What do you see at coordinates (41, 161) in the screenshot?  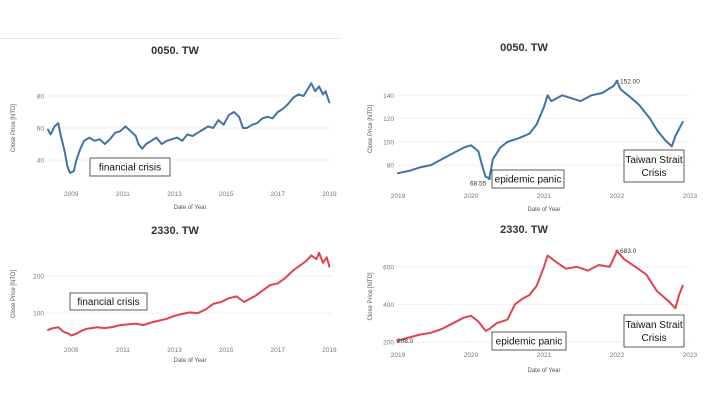 I see `y-tick-label: 40` at bounding box center [41, 161].